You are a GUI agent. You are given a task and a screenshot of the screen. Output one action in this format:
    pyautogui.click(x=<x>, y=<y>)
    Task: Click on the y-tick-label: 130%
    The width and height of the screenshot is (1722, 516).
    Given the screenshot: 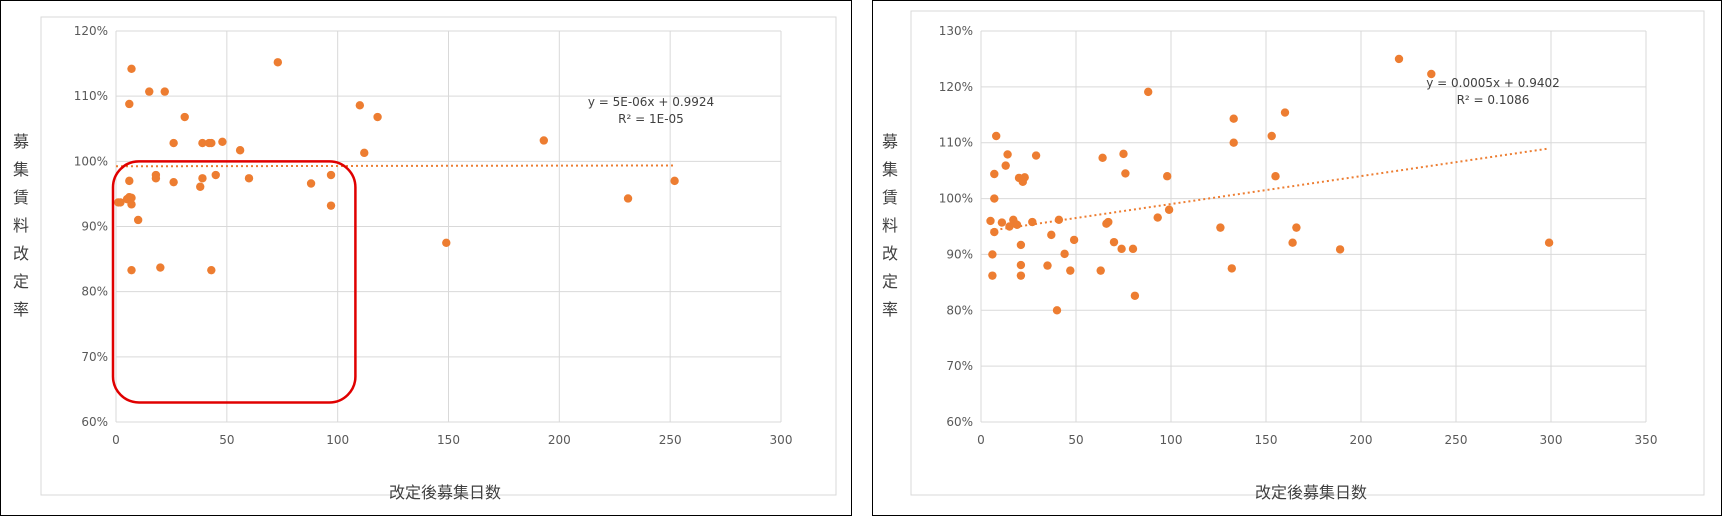 What is the action you would take?
    pyautogui.click(x=956, y=31)
    